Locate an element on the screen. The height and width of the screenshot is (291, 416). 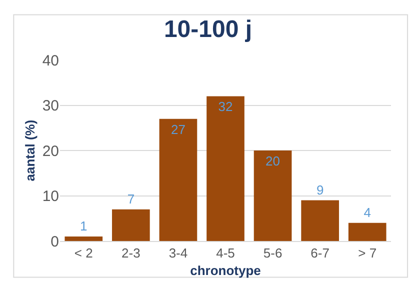
x-tick-label: > 7 is located at coordinates (367, 253).